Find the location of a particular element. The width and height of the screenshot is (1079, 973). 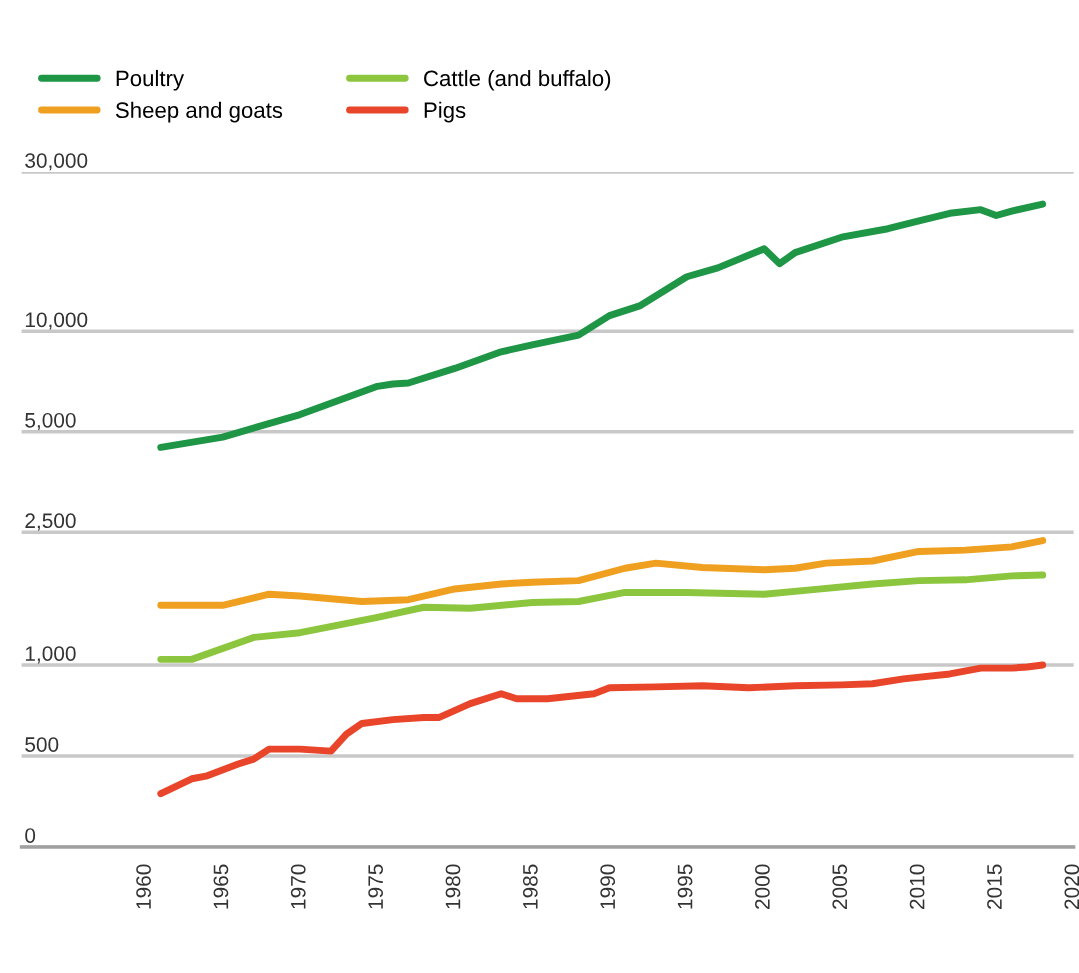

y-tick-label: 2,500 is located at coordinates (50, 522).